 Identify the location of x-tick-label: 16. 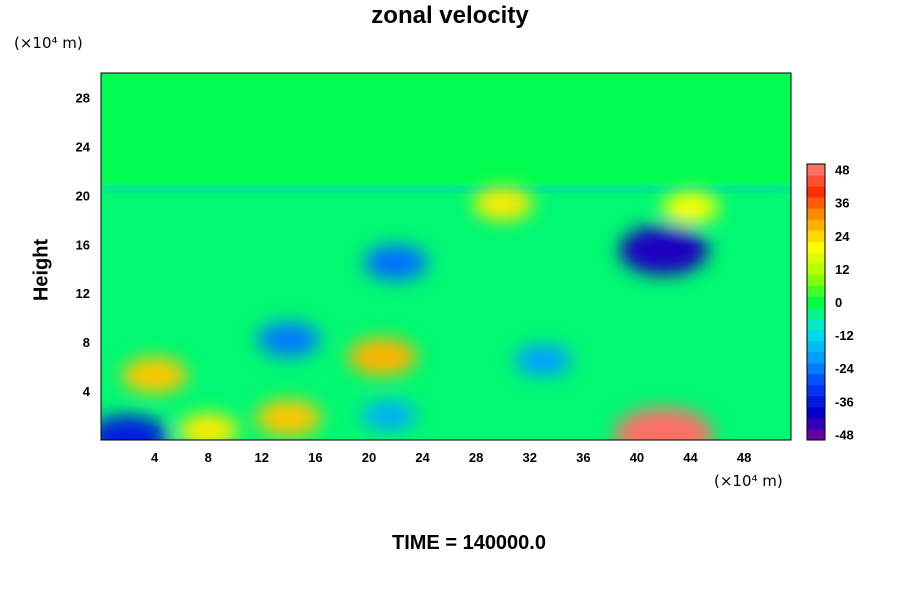
(315, 457).